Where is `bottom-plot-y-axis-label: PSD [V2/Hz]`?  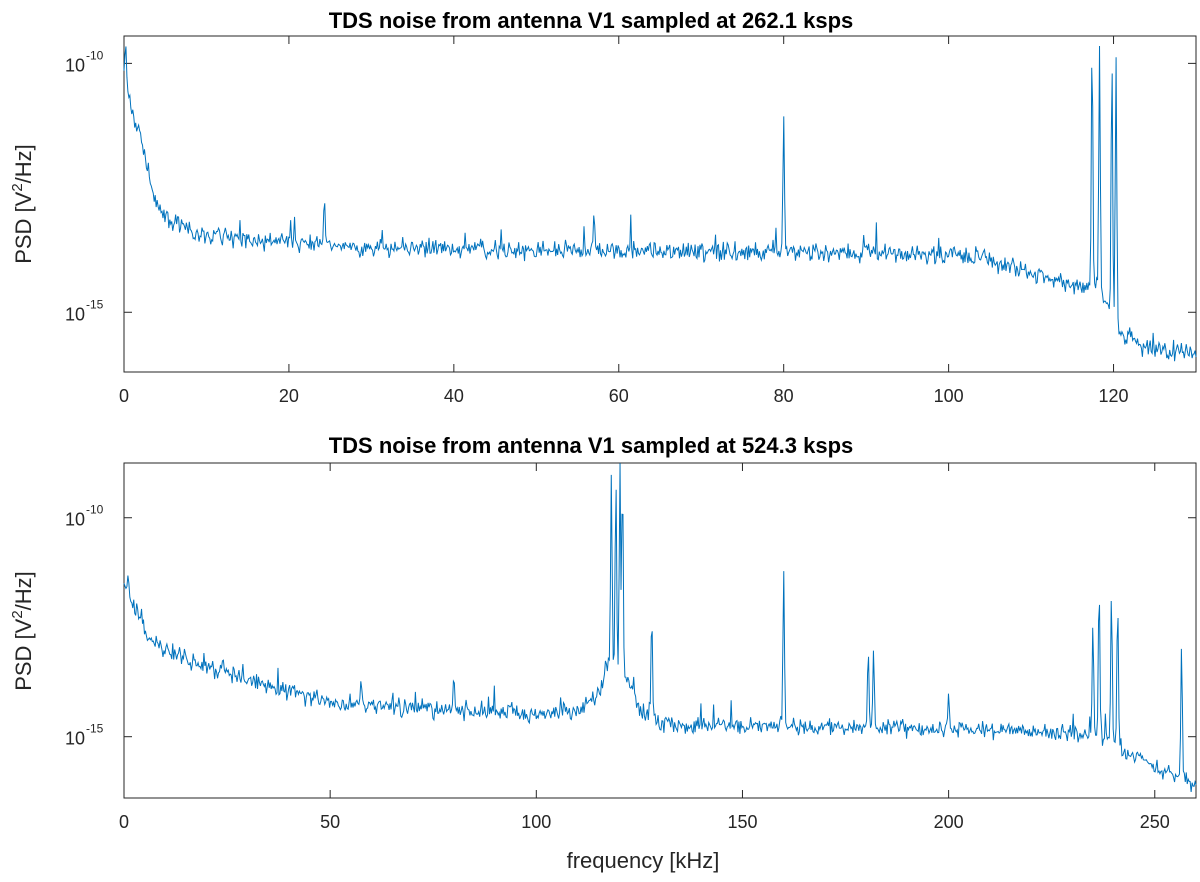
bottom-plot-y-axis-label: PSD [V2/Hz] is located at coordinates (22, 631).